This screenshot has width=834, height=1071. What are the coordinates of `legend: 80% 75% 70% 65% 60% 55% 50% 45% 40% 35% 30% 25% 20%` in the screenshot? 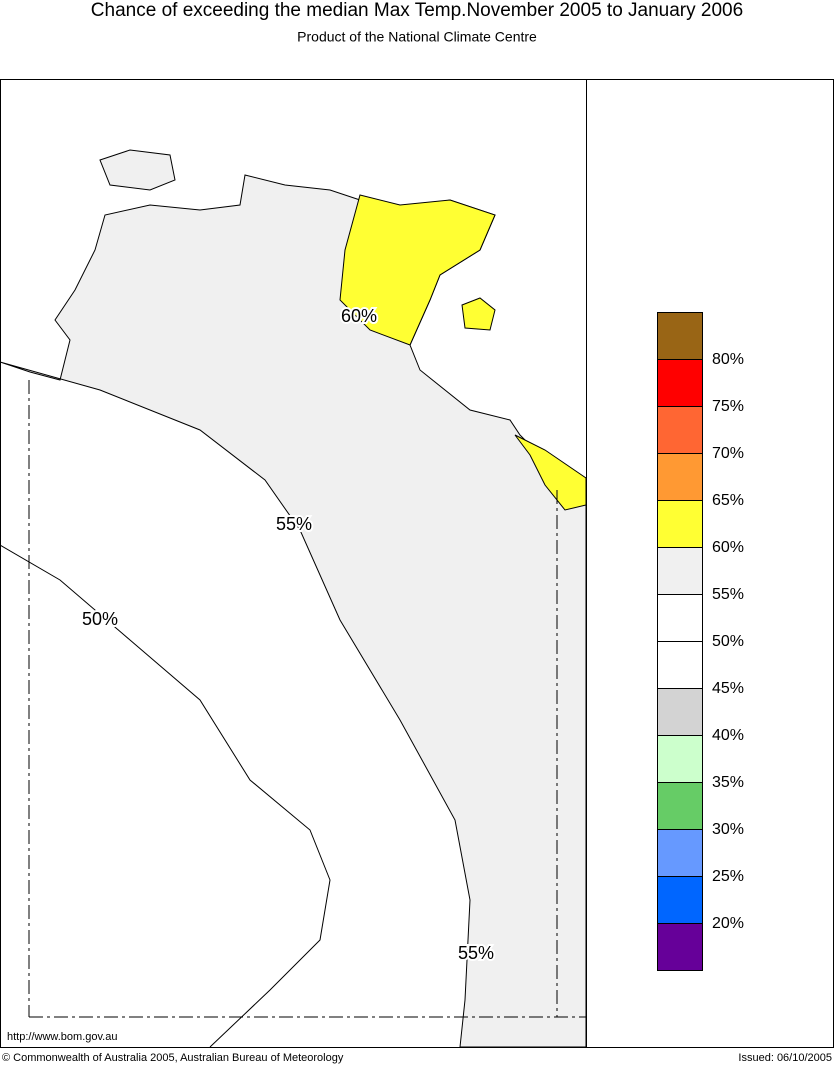 It's located at (700, 641).